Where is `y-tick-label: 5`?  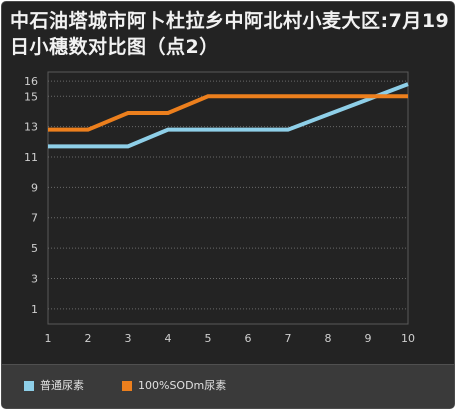
y-tick-label: 5 is located at coordinates (34, 248).